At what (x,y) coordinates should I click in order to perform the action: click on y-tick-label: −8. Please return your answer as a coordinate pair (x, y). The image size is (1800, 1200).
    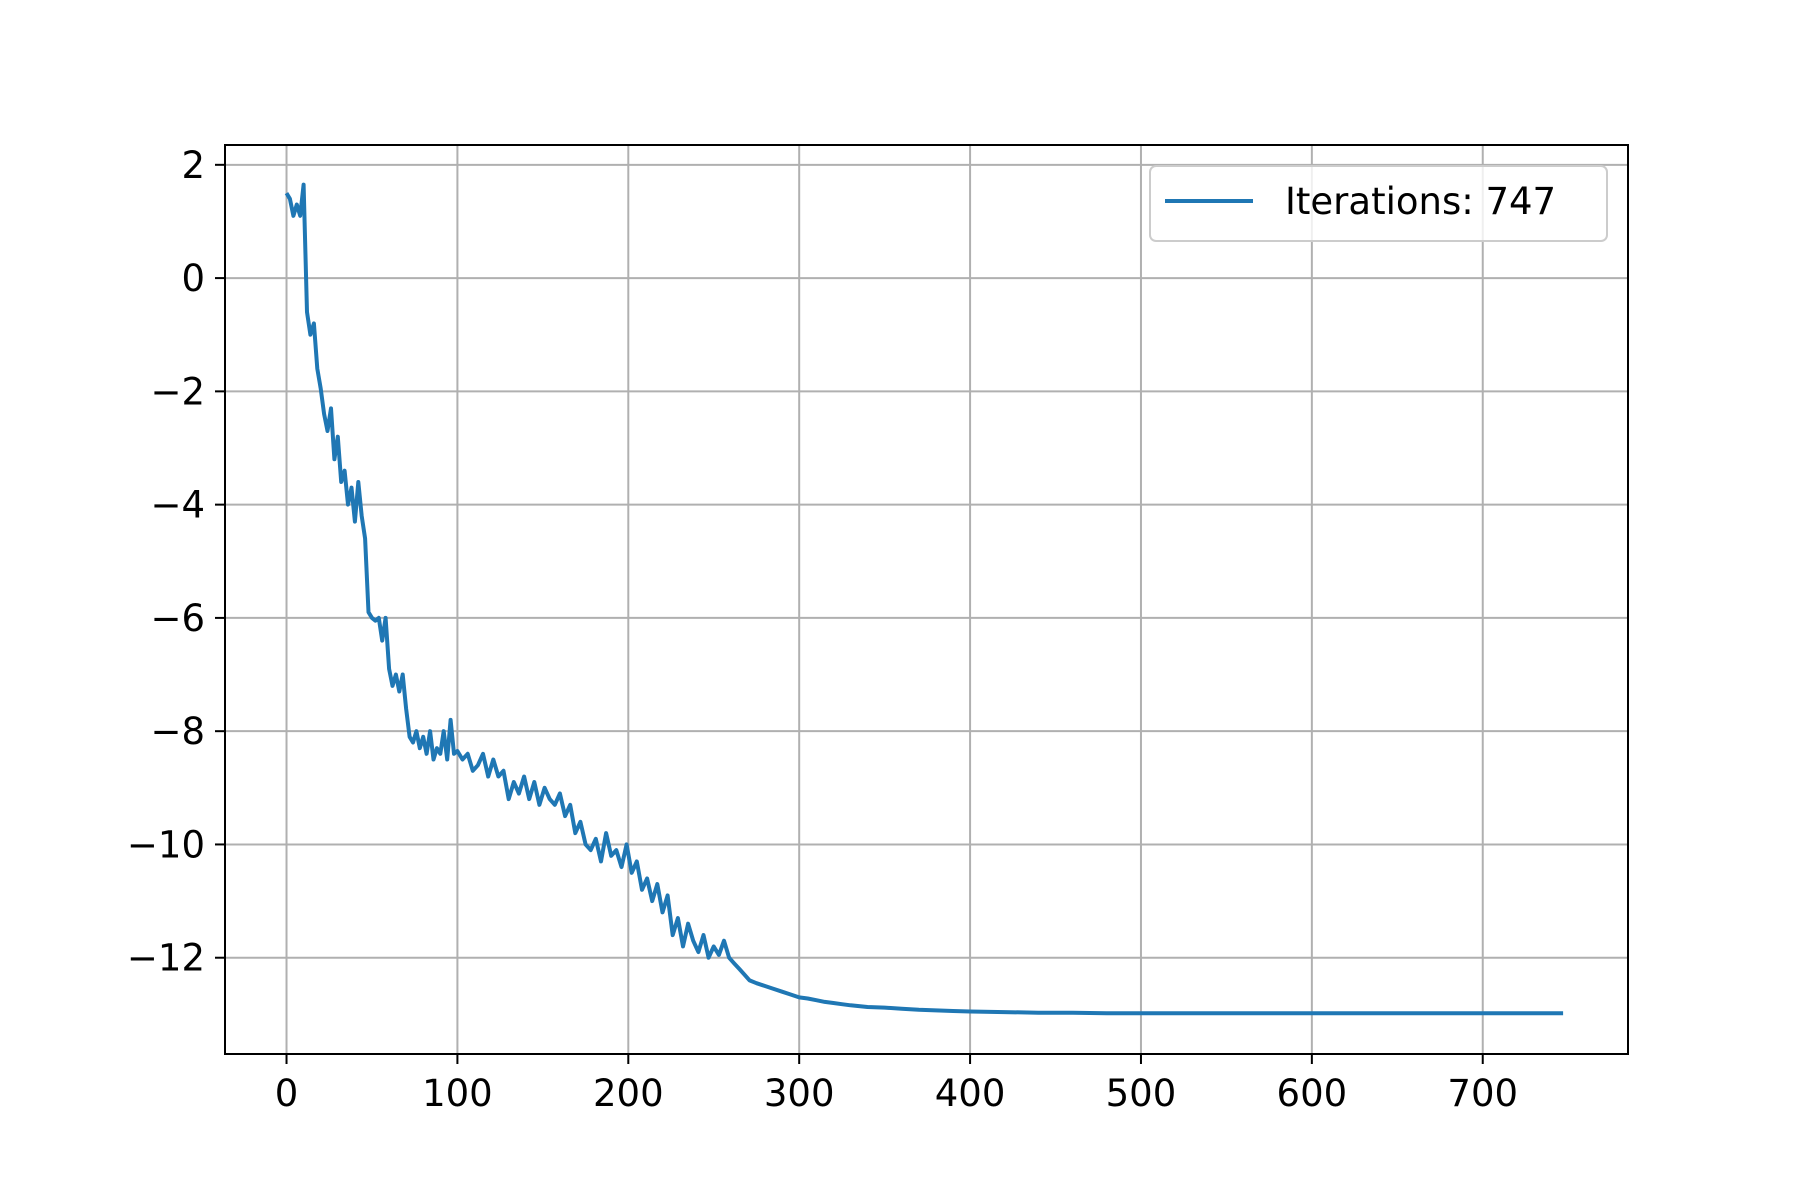
    Looking at the image, I should click on (177, 731).